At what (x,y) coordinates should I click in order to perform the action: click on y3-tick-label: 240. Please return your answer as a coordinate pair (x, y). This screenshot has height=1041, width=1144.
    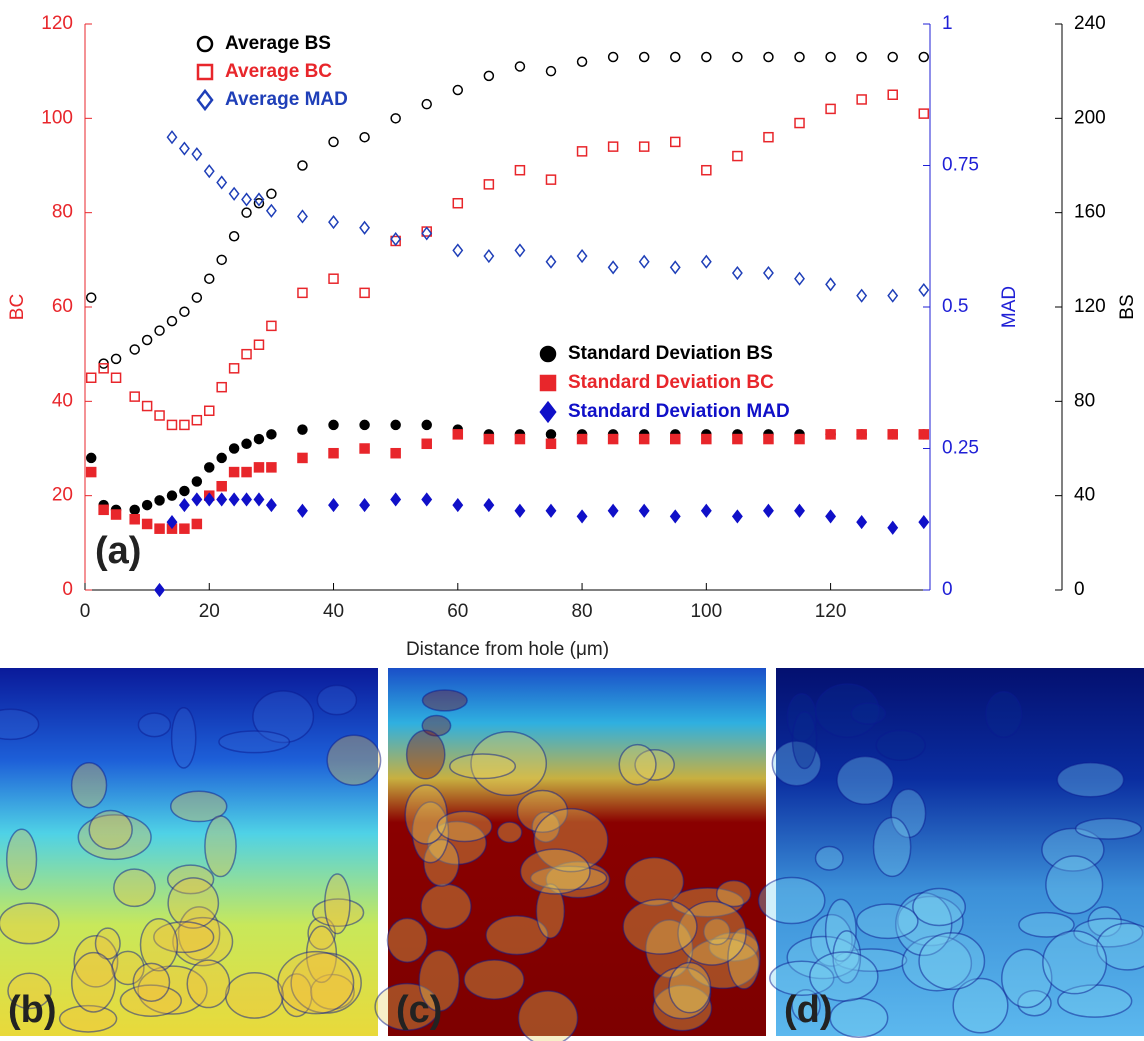
    Looking at the image, I should click on (1090, 23).